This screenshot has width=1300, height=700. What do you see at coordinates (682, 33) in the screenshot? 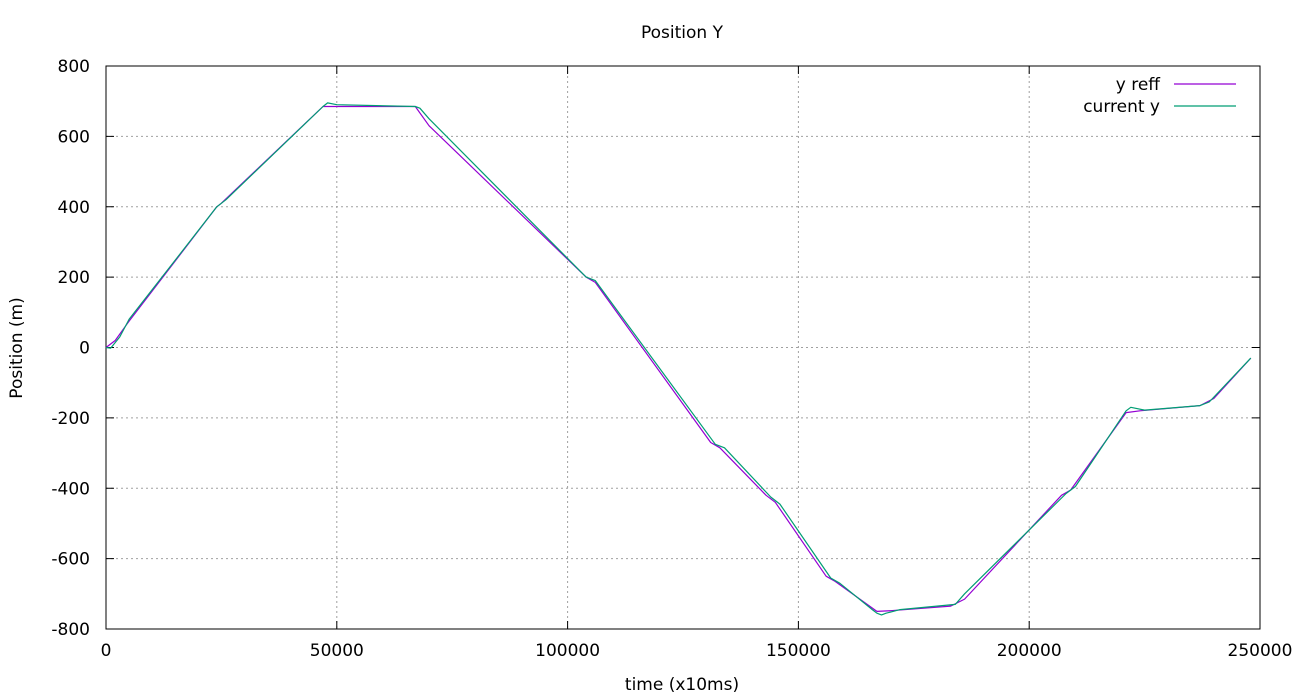
I see `chart-title: Position Y` at bounding box center [682, 33].